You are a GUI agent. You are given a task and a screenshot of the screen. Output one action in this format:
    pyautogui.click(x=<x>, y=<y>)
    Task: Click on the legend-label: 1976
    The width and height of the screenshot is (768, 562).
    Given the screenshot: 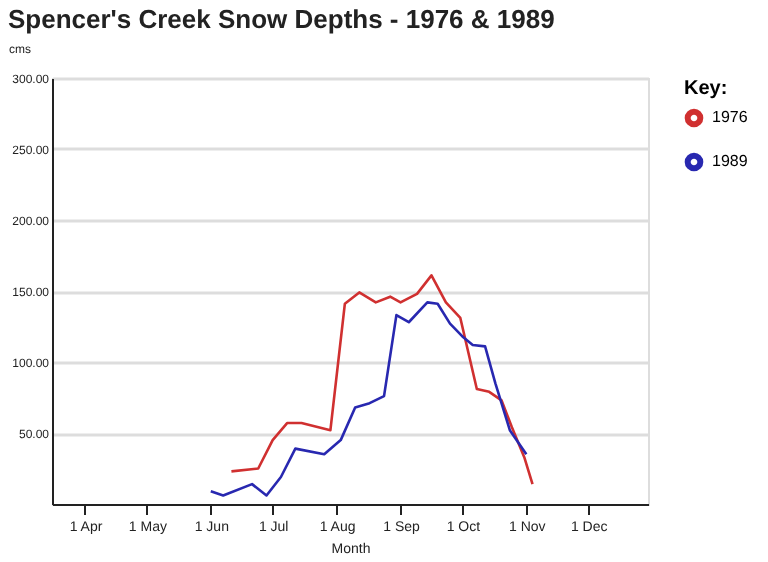 What is the action you would take?
    pyautogui.click(x=730, y=117)
    